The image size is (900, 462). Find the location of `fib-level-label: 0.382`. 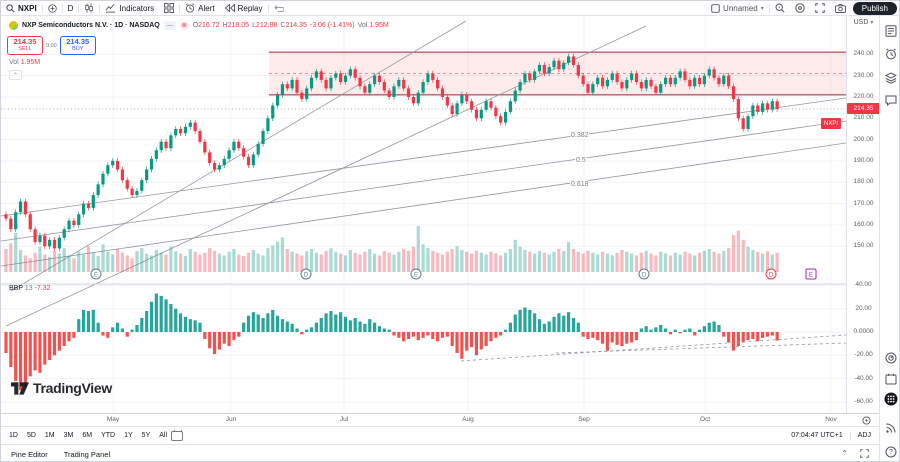

fib-level-label: 0.382 is located at coordinates (580, 136).